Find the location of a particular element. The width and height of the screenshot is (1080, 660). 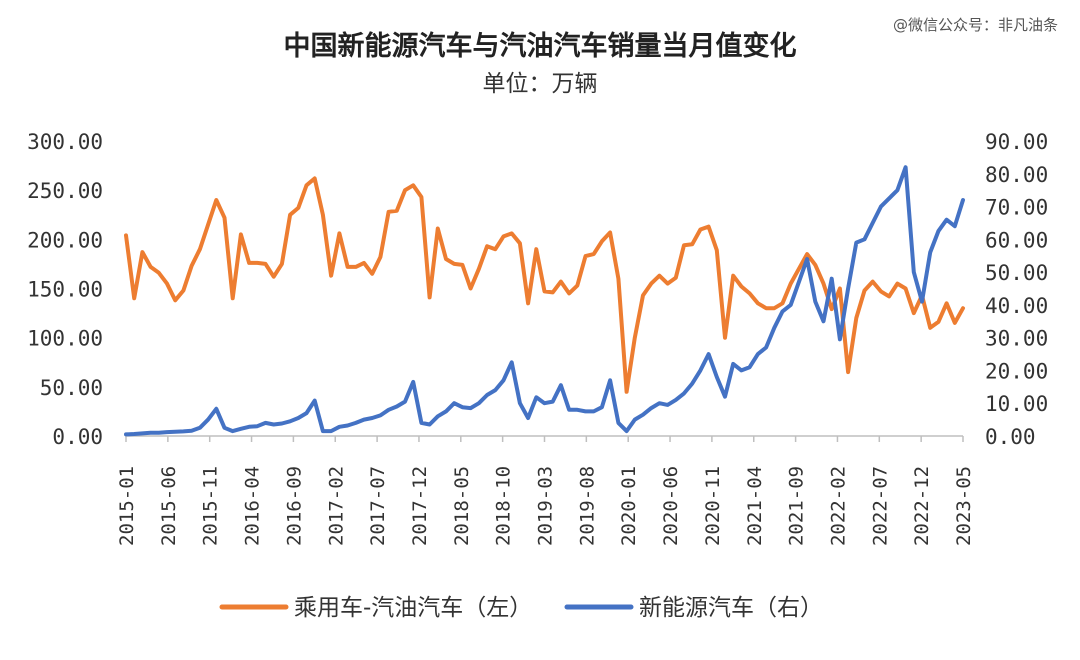

left-tick-label: 200.00 is located at coordinates (65, 240).